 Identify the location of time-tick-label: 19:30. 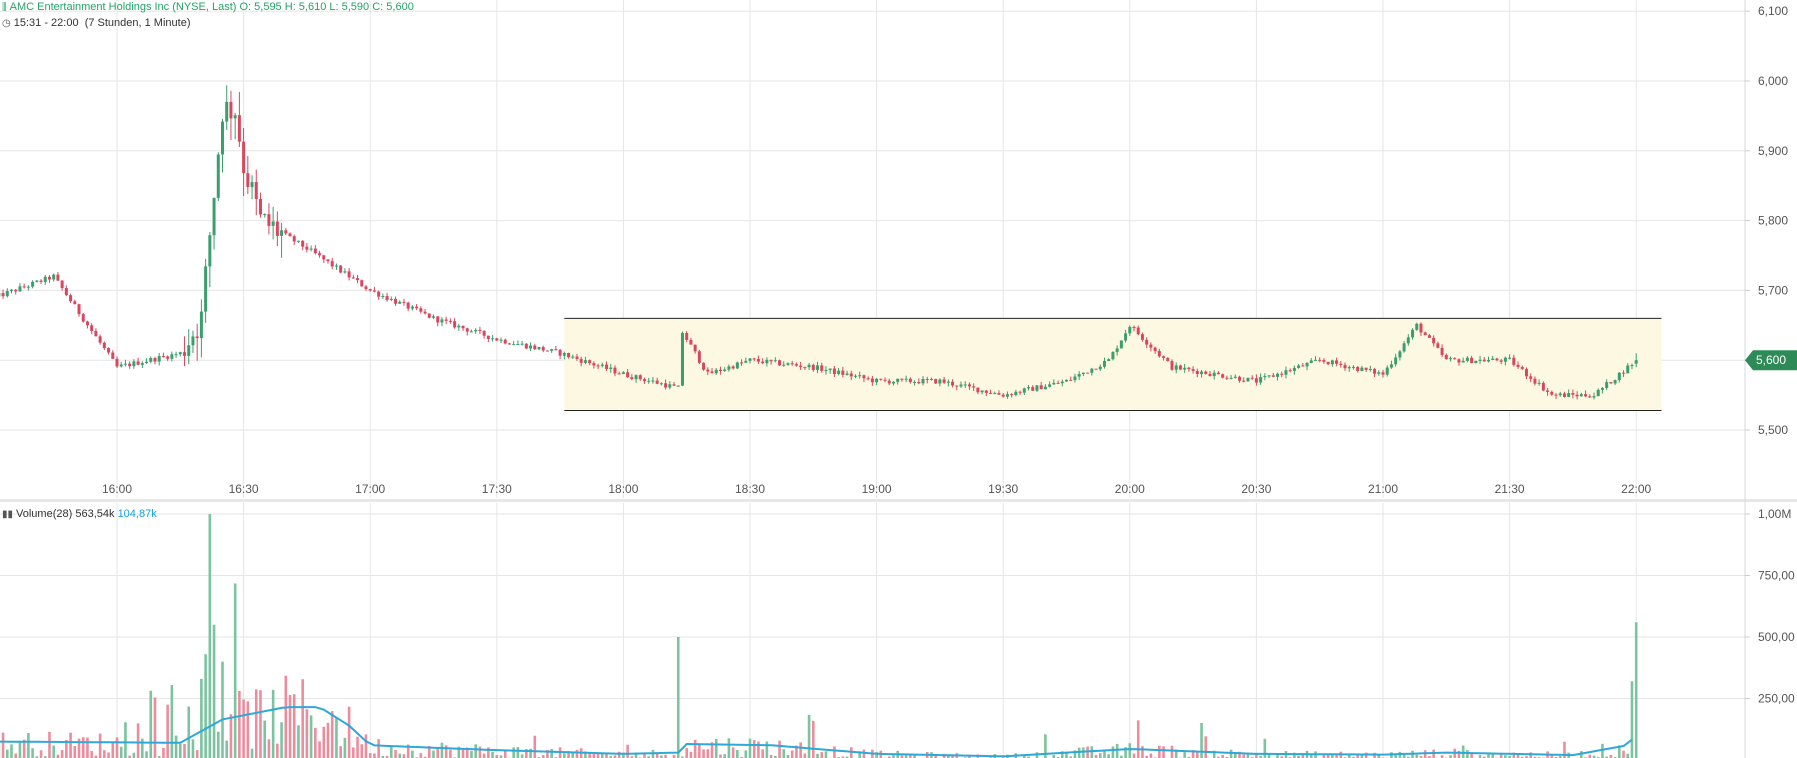
(1003, 489).